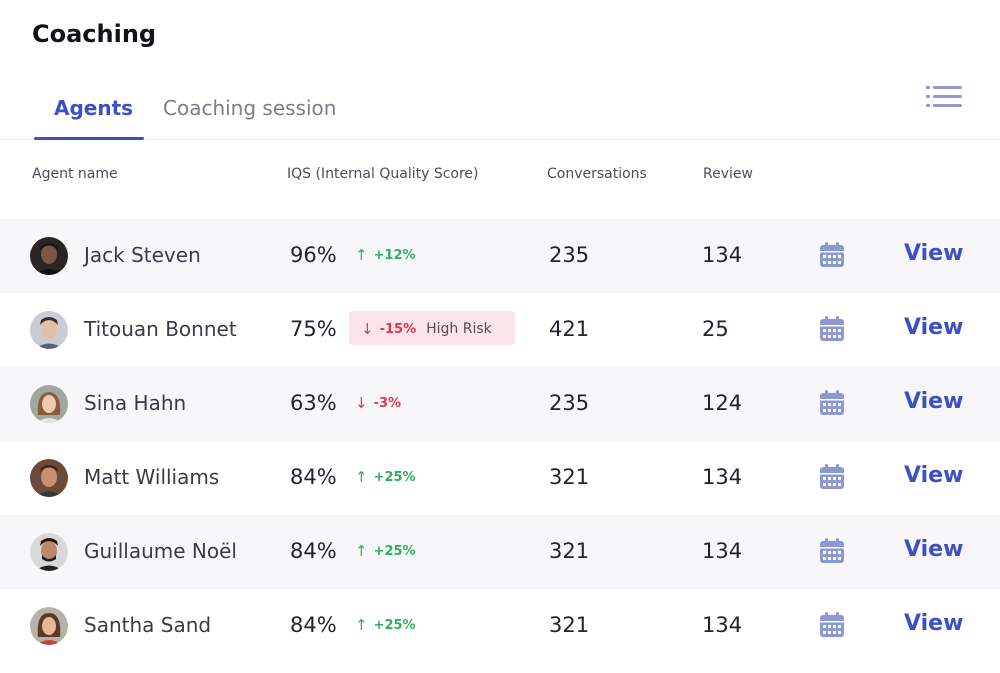 The width and height of the screenshot is (1000, 673). What do you see at coordinates (569, 329) in the screenshot?
I see `conversations-count: 421` at bounding box center [569, 329].